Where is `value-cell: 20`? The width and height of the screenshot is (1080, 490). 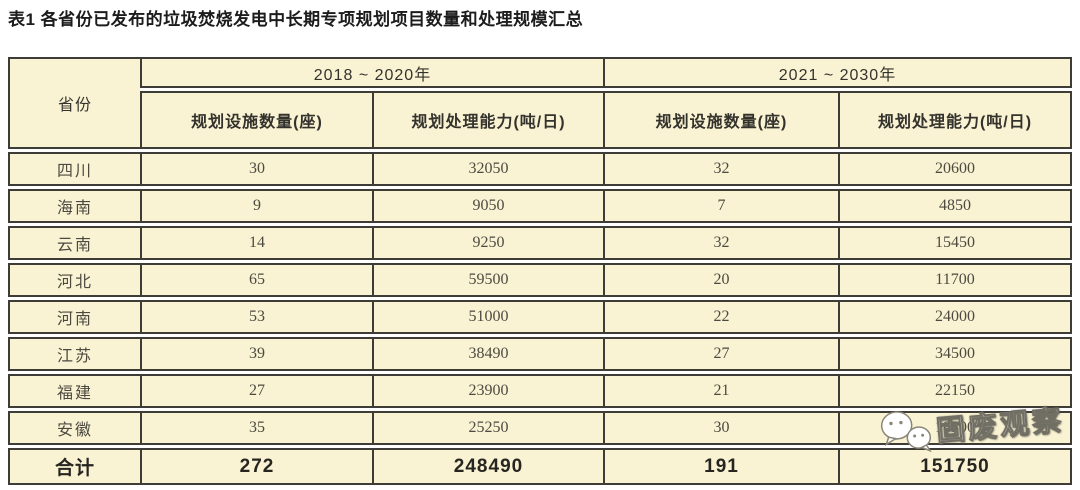 value-cell: 20 is located at coordinates (720, 280).